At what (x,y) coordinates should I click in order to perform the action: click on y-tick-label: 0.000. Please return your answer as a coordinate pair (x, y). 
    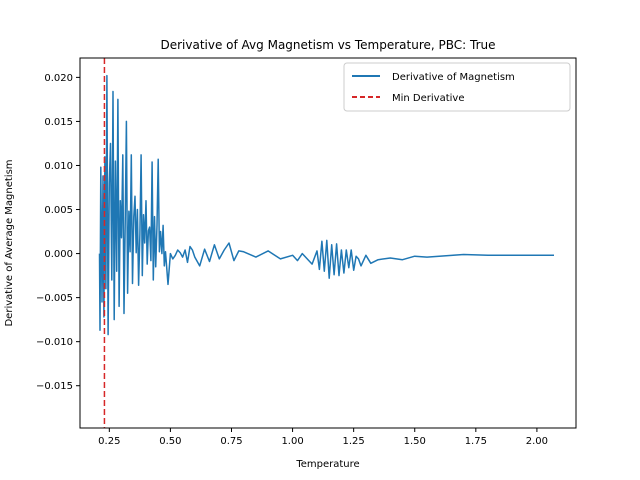
    Looking at the image, I should click on (58, 254).